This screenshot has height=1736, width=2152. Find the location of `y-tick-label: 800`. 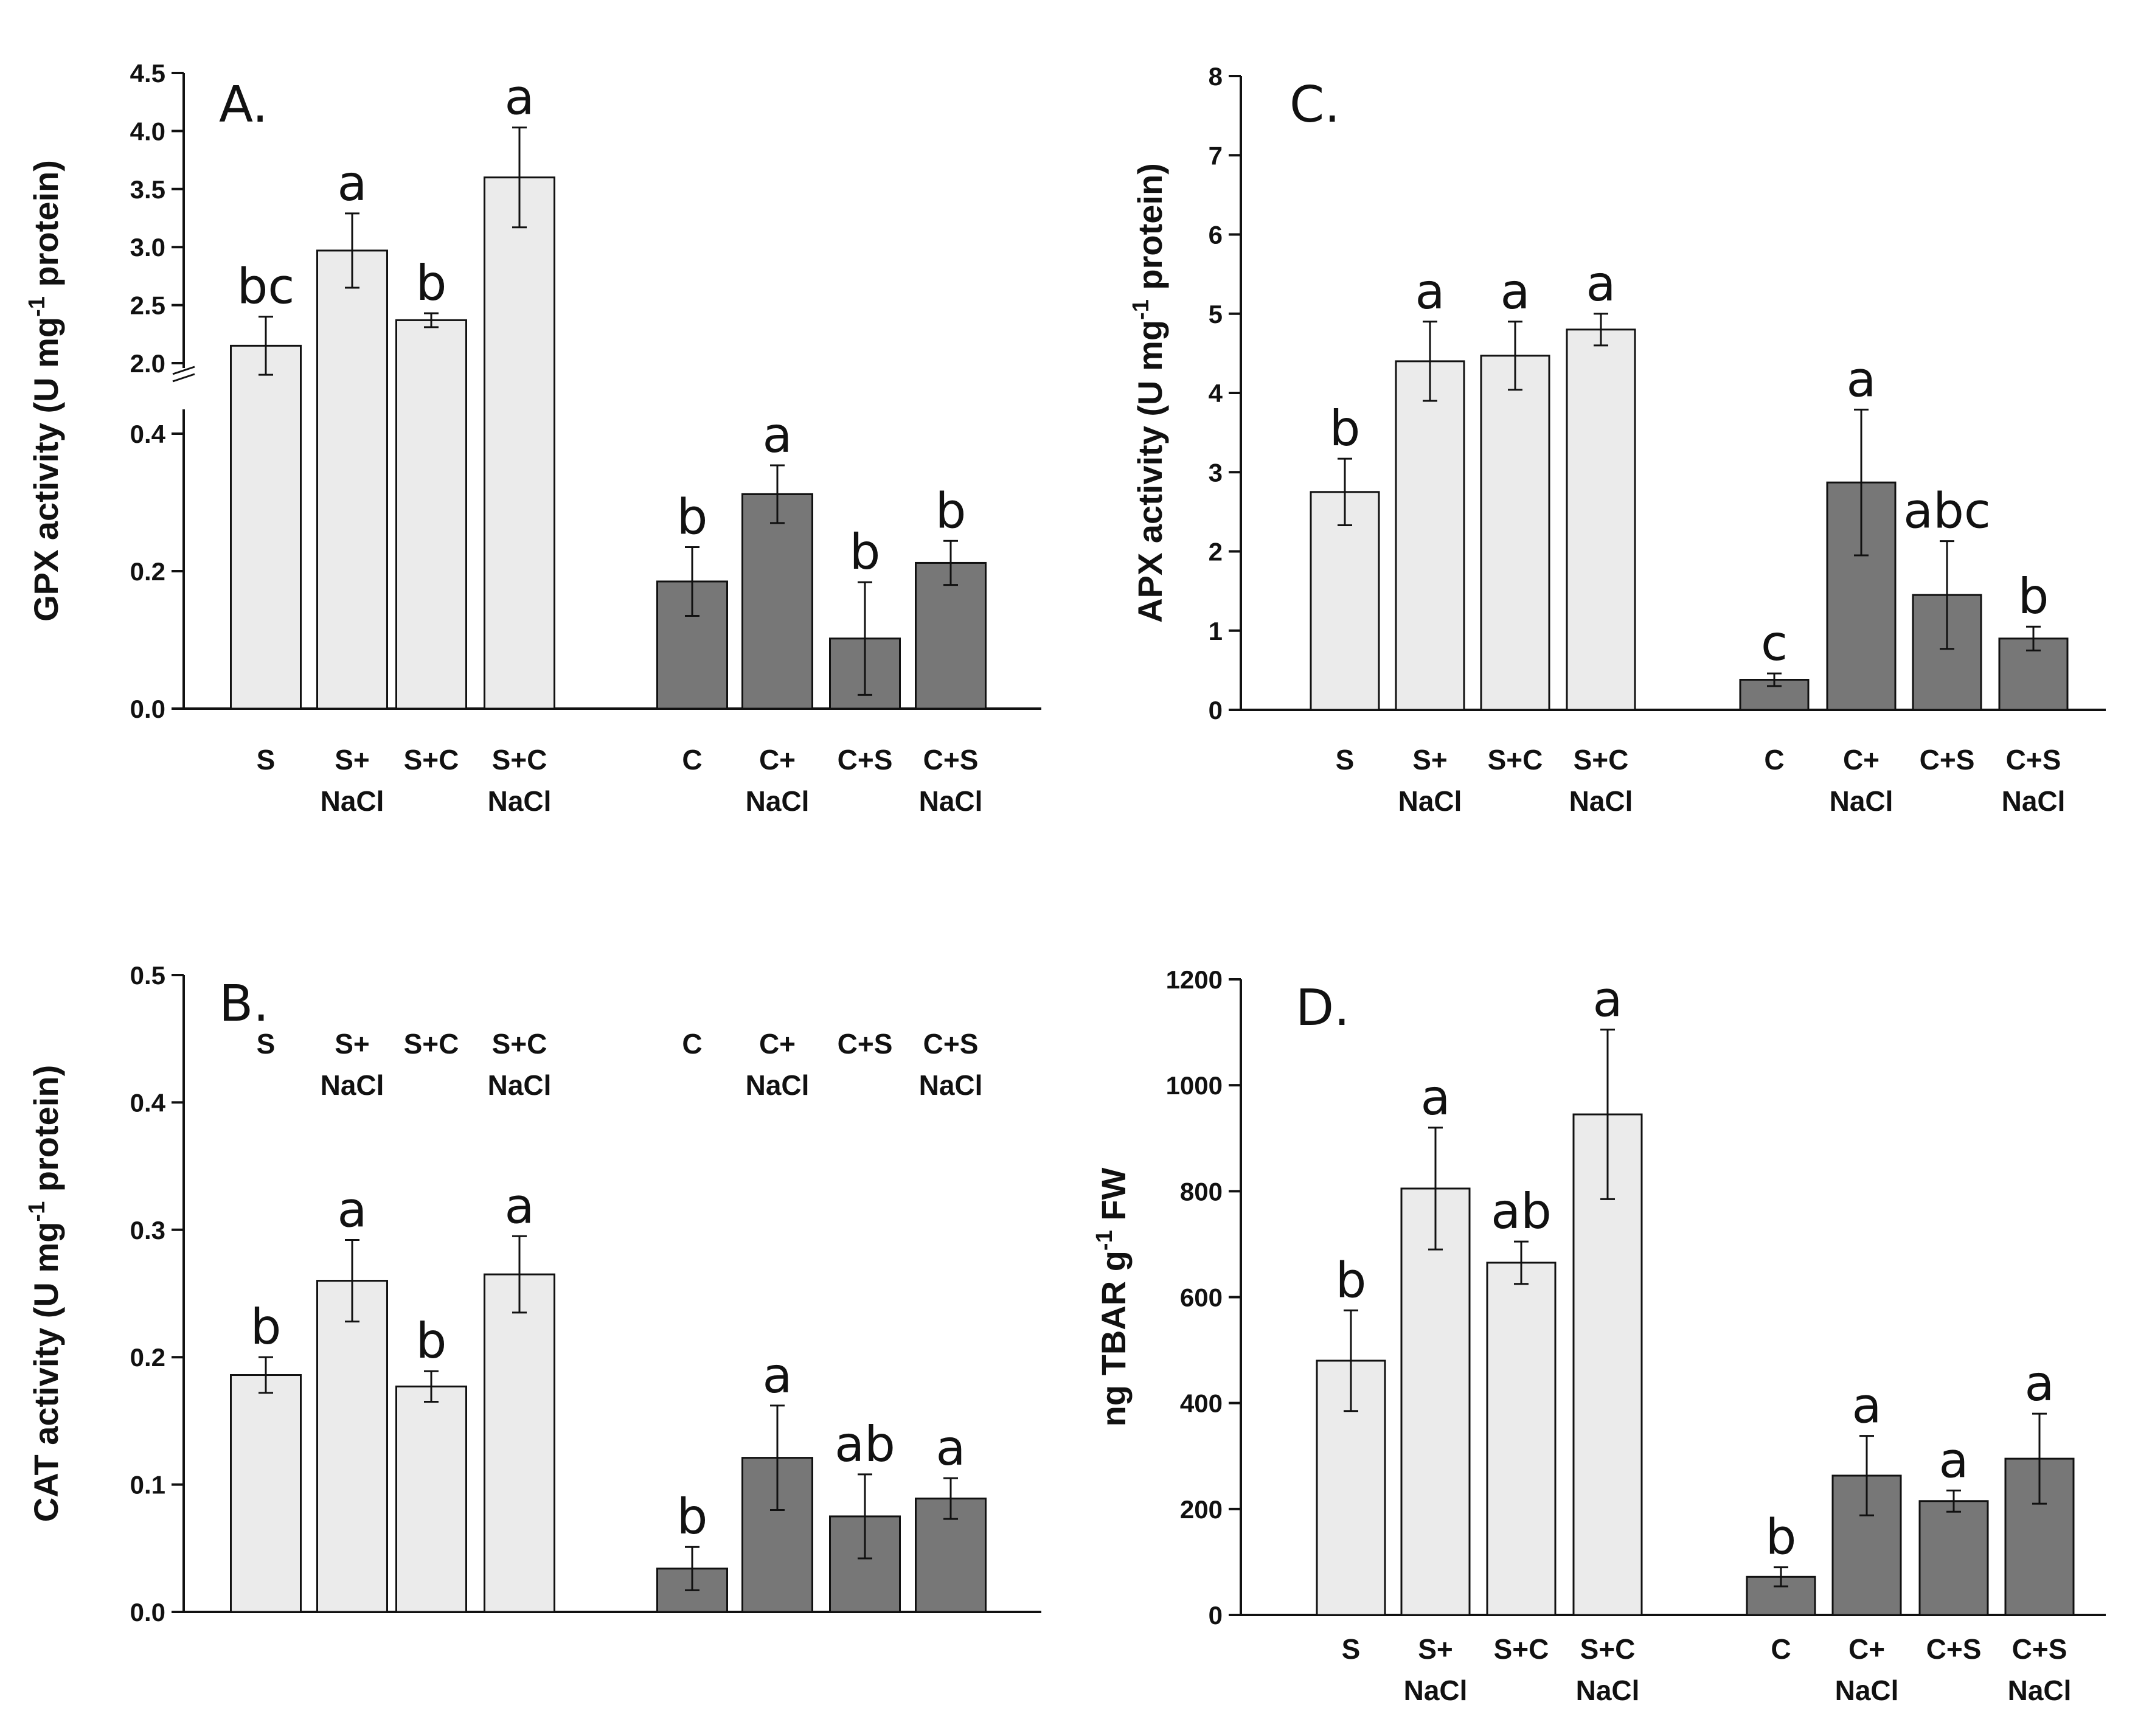

y-tick-label: 800 is located at coordinates (1201, 1191).